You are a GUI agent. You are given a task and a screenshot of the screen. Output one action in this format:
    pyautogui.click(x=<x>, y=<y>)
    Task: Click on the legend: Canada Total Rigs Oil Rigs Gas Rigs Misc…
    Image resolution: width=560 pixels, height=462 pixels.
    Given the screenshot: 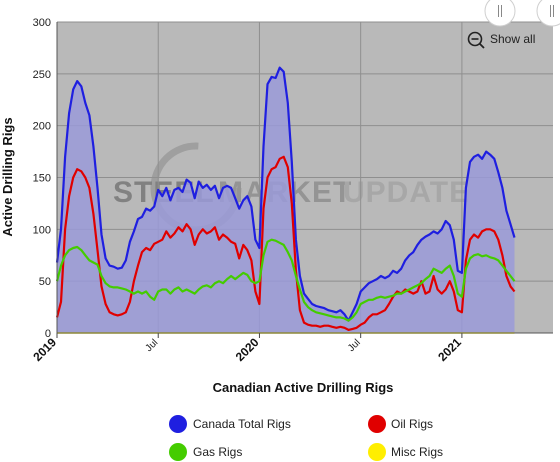 What is the action you would take?
    pyautogui.click(x=306, y=438)
    